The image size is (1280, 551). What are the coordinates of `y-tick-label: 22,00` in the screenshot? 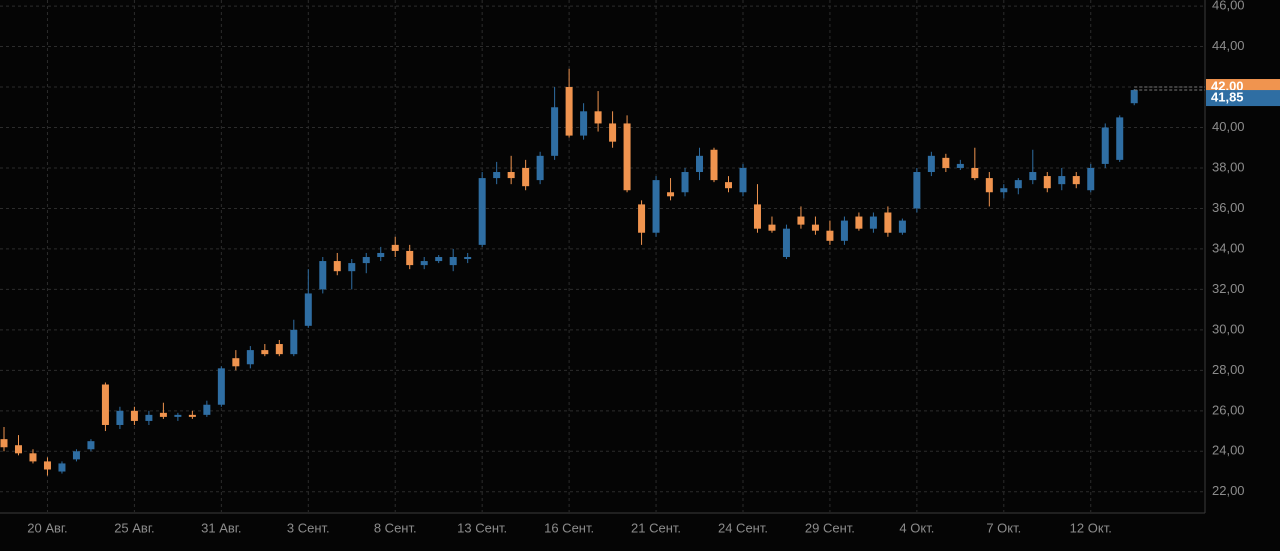 It's located at (1228, 490).